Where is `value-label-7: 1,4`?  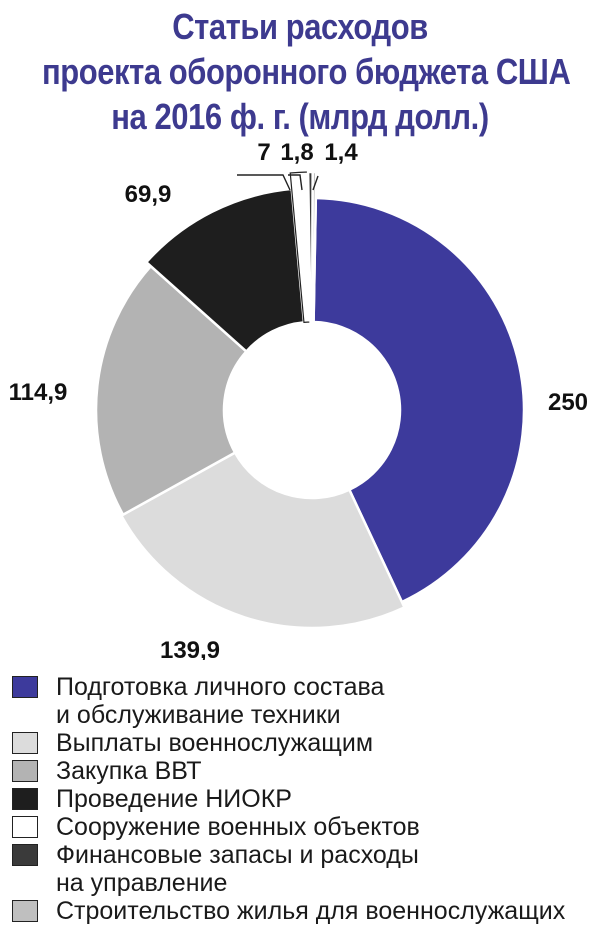 value-label-7: 1,4 is located at coordinates (341, 153).